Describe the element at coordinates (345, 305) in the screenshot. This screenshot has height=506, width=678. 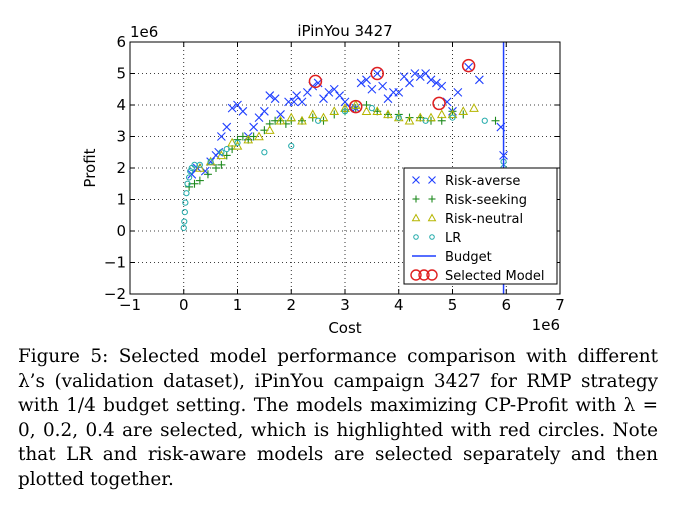
I see `x-tick-label: 3` at that location.